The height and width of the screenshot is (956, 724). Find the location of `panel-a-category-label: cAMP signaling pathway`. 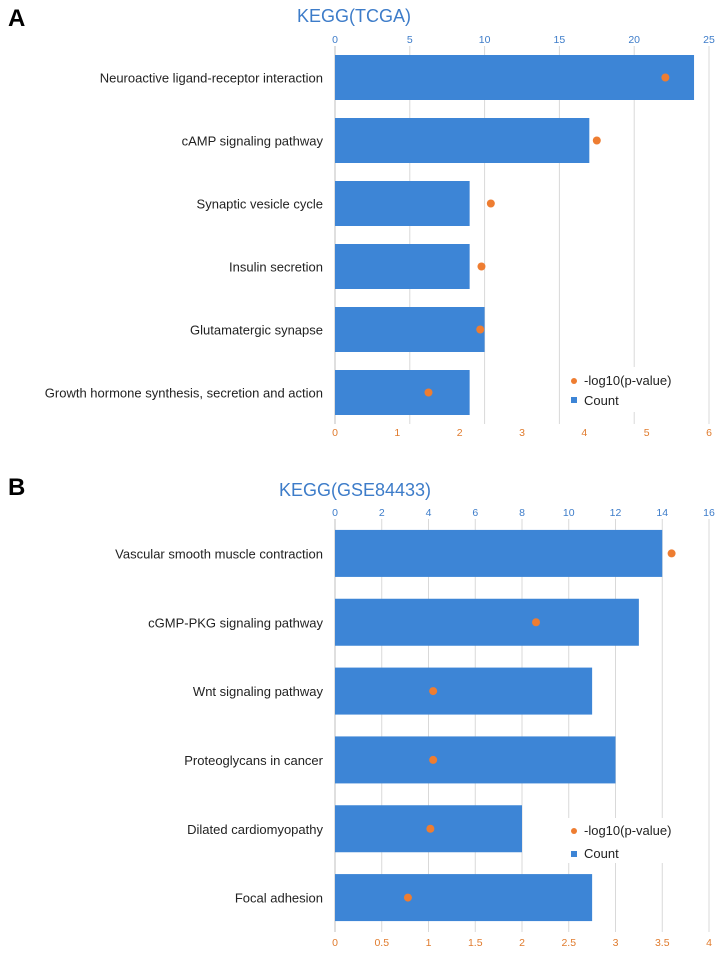

panel-a-category-label: cAMP signaling pathway is located at coordinates (253, 141).